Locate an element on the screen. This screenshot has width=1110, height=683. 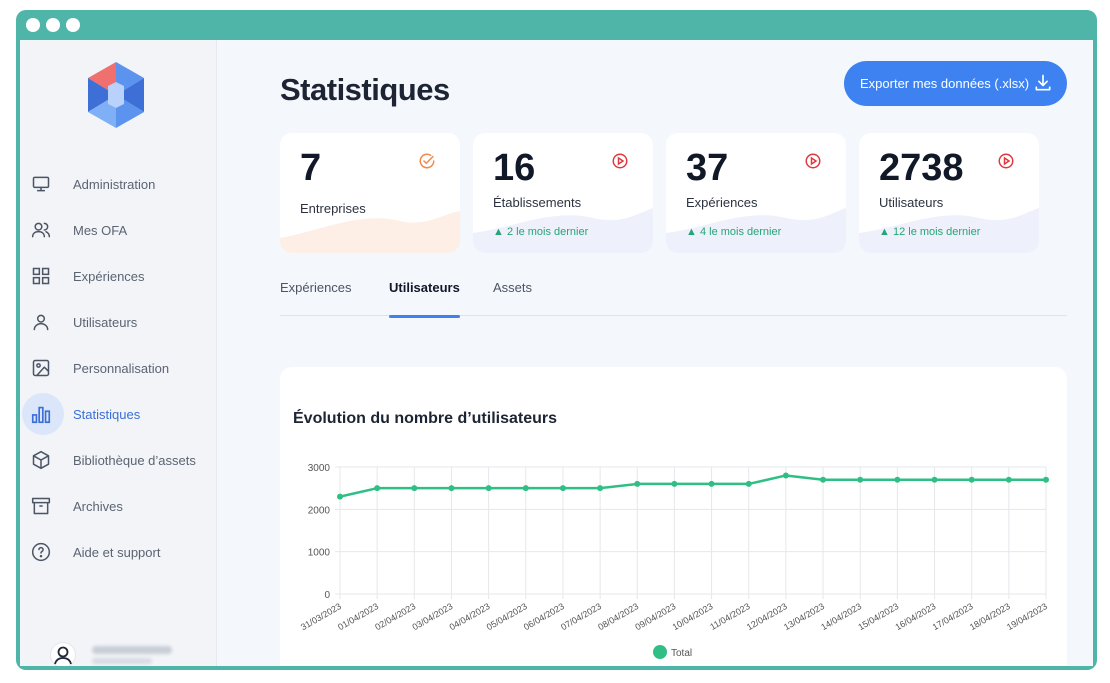
tab-assets: Assets is located at coordinates (512, 298).